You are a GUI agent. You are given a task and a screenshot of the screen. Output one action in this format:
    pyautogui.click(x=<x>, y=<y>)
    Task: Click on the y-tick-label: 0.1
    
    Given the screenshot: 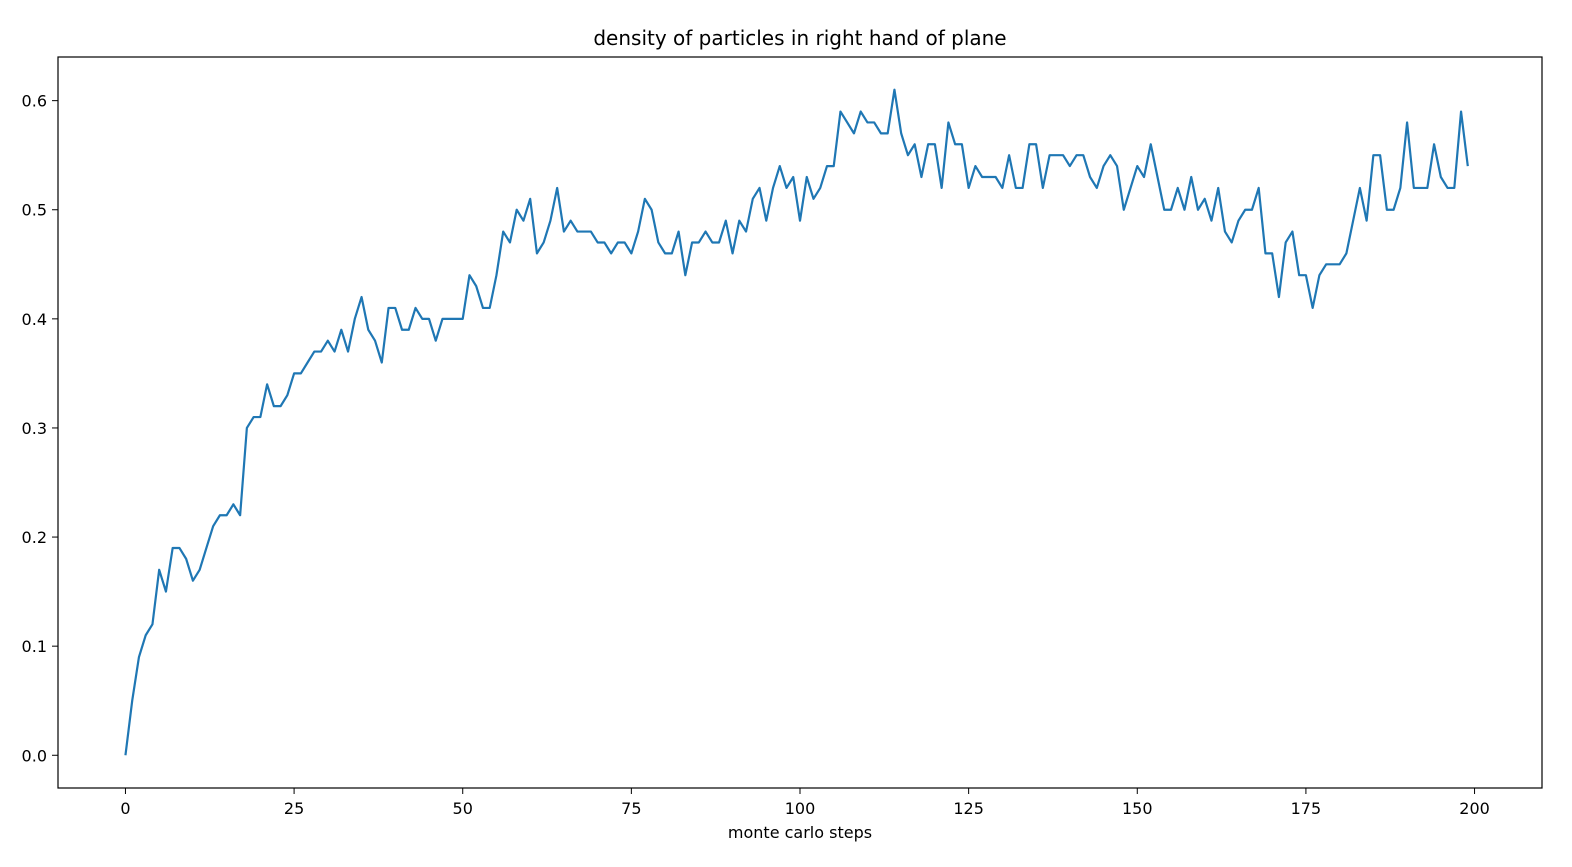 What is the action you would take?
    pyautogui.click(x=34, y=646)
    